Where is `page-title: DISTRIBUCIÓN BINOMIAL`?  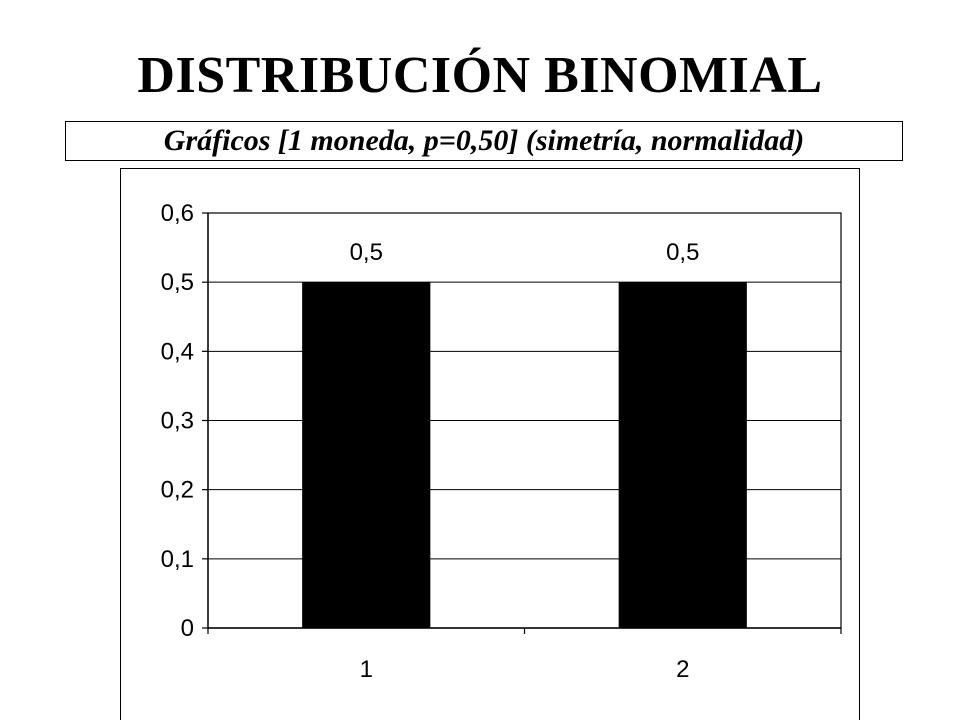
page-title: DISTRIBUCIÓN BINOMIAL is located at coordinates (480, 75).